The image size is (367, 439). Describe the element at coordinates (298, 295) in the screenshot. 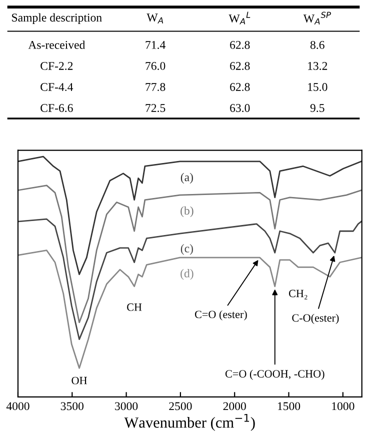

I see `annotation: CH₂` at that location.